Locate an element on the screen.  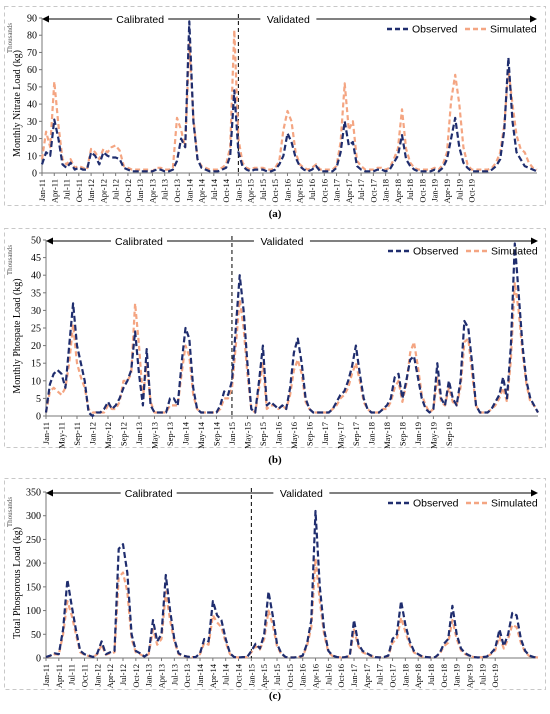
y-tick-label: 15 is located at coordinates (36, 364).